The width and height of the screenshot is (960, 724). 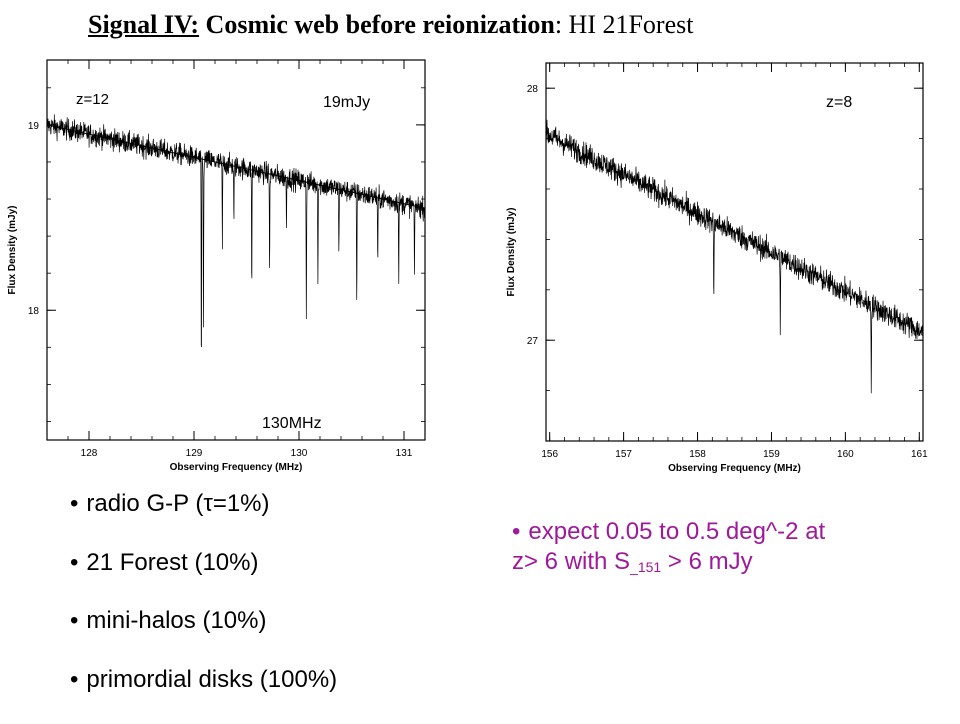 What do you see at coordinates (533, 89) in the screenshot?
I see `y-tick-label: 28` at bounding box center [533, 89].